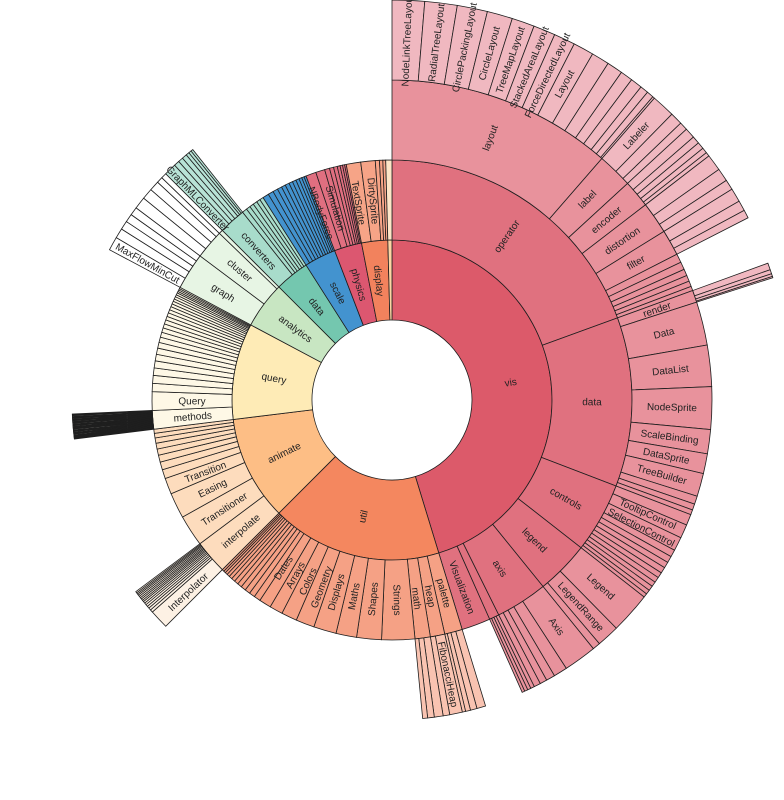  What do you see at coordinates (192, 401) in the screenshot?
I see `arc-query` at bounding box center [192, 401].